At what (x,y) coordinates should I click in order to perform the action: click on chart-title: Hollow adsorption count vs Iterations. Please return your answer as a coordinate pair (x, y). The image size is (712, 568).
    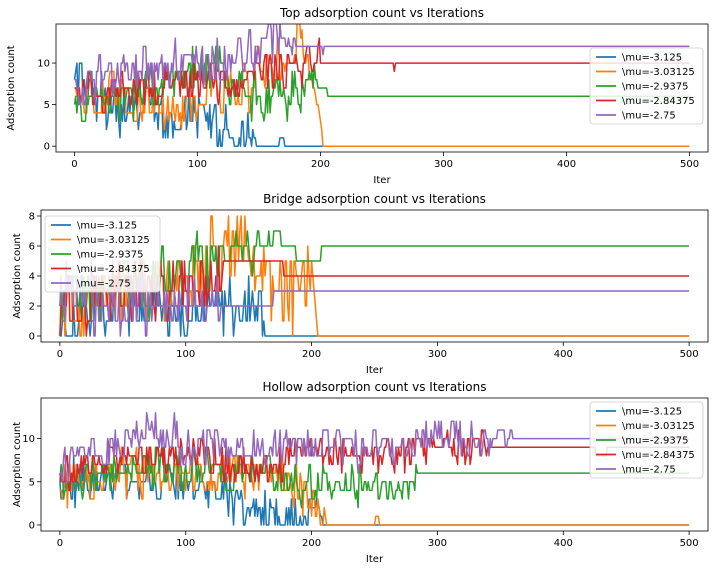
    Looking at the image, I should click on (375, 387).